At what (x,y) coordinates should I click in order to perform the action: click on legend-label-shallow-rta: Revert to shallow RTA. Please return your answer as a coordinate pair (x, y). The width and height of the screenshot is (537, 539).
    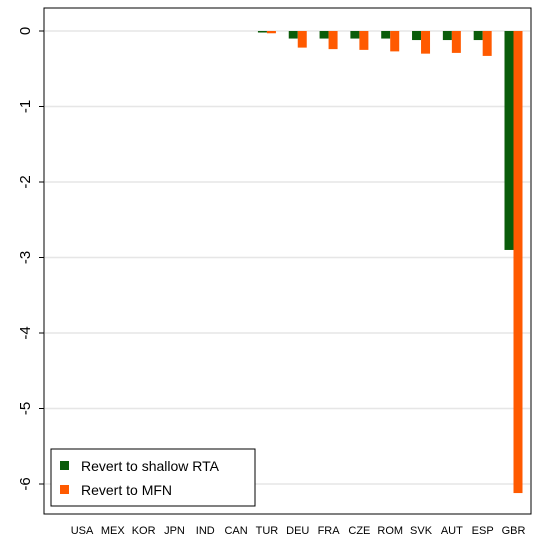
    Looking at the image, I should click on (150, 466).